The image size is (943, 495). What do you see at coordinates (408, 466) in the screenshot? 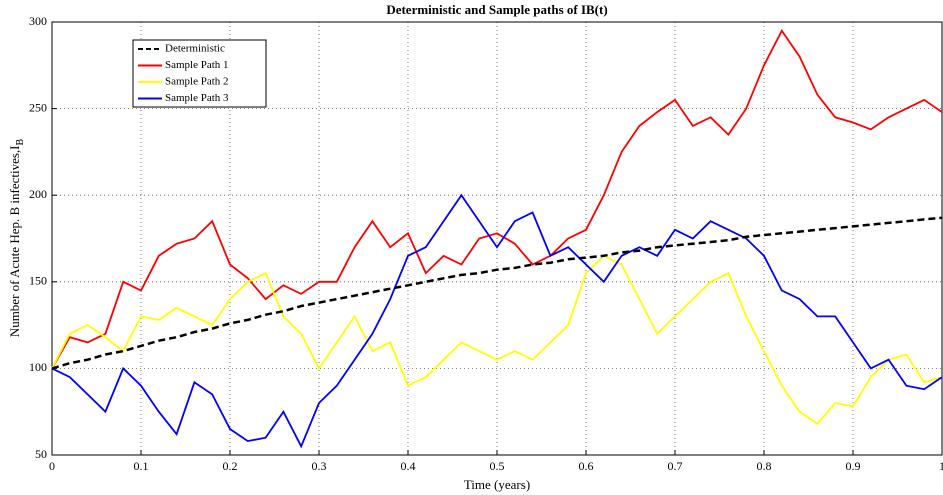
I see `x-tick-label: 0.4` at bounding box center [408, 466].